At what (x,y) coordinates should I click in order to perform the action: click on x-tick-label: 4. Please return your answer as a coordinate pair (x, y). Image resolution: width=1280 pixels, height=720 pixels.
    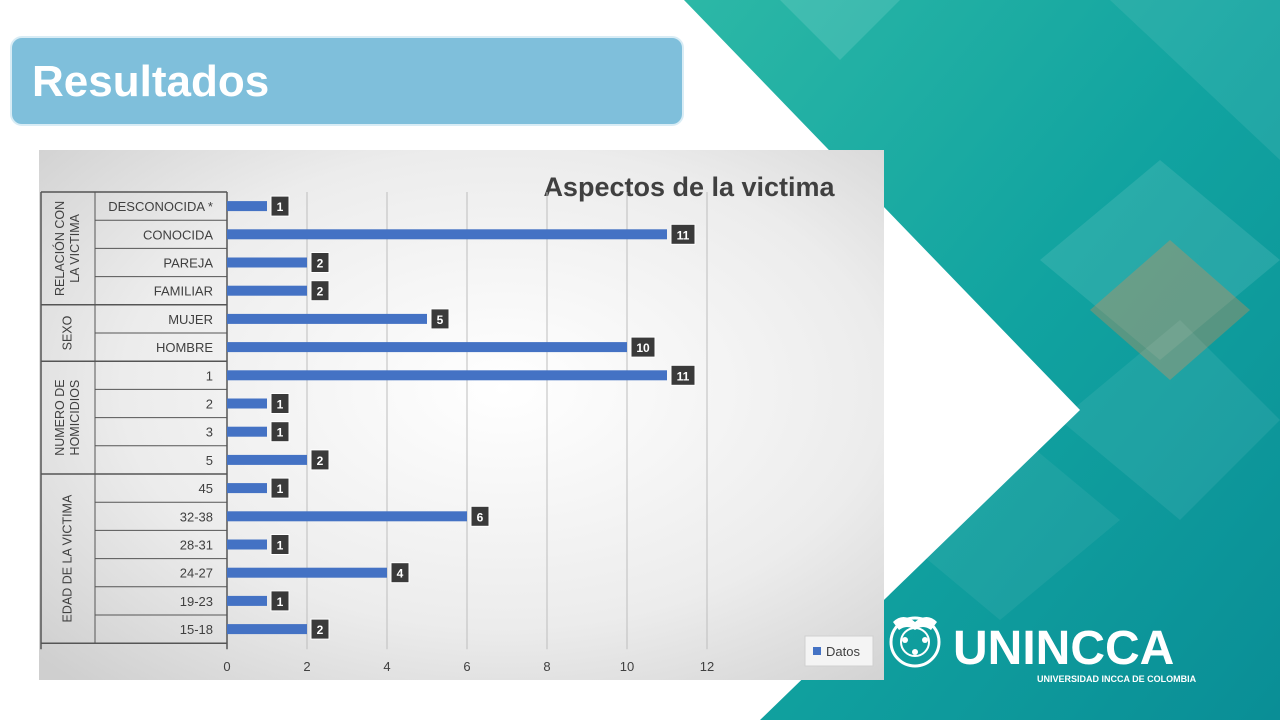
    Looking at the image, I should click on (386, 666).